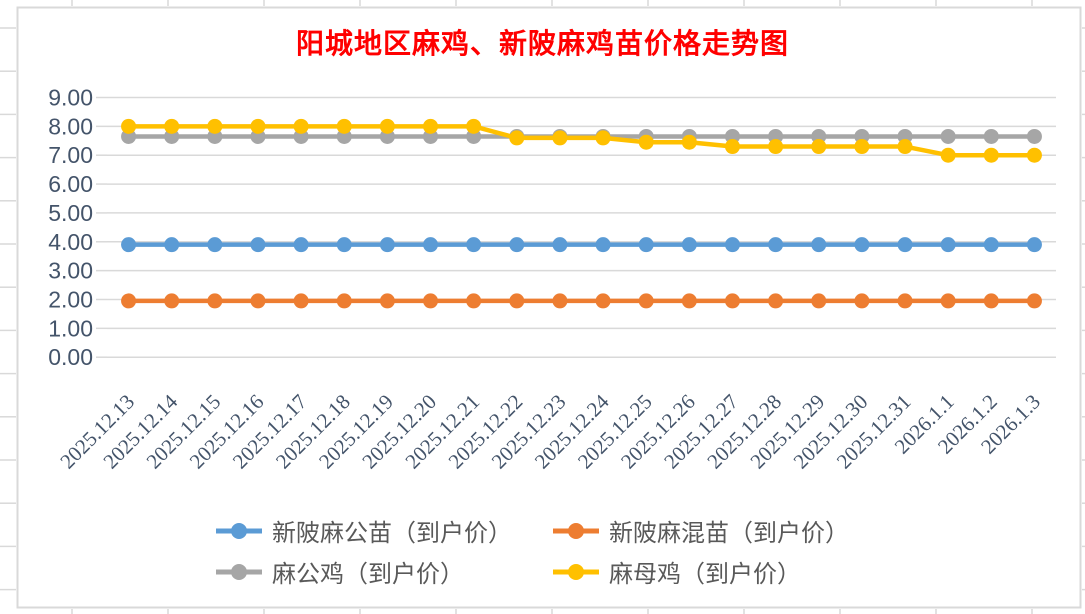  Describe the element at coordinates (705, 575) in the screenshot. I see `legend-label: 麻母鸡（到户价）` at that location.